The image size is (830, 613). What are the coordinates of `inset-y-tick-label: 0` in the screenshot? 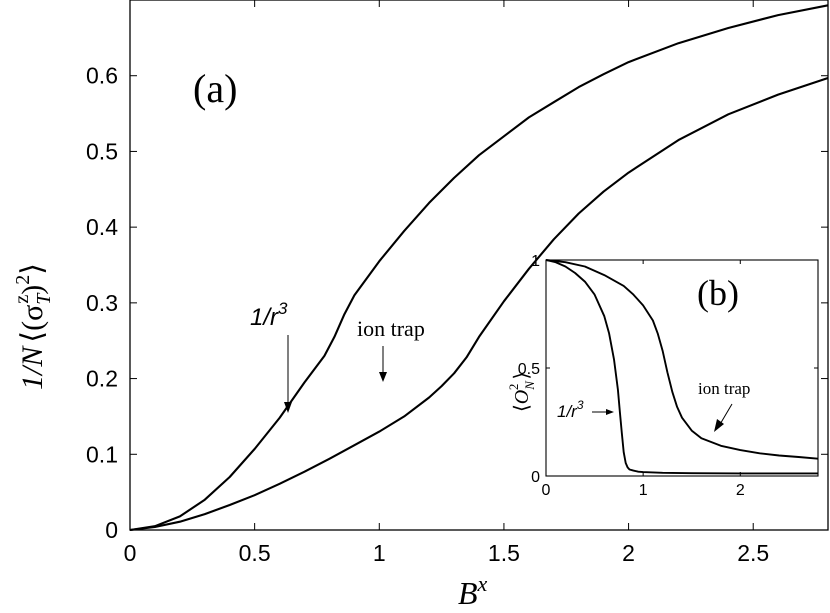 It's located at (535, 477).